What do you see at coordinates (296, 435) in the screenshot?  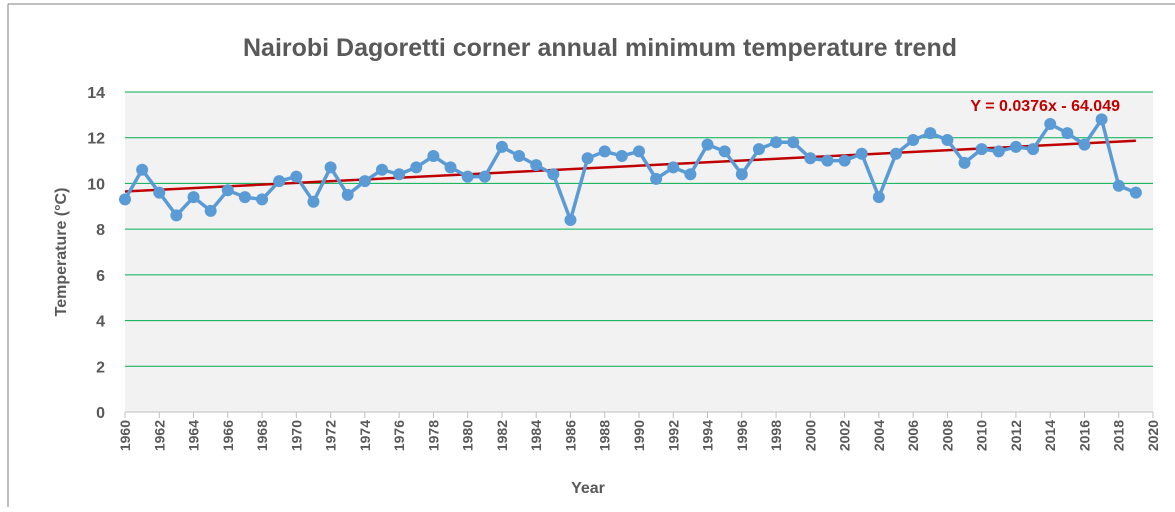 I see `x-tick-label: 1970` at bounding box center [296, 435].